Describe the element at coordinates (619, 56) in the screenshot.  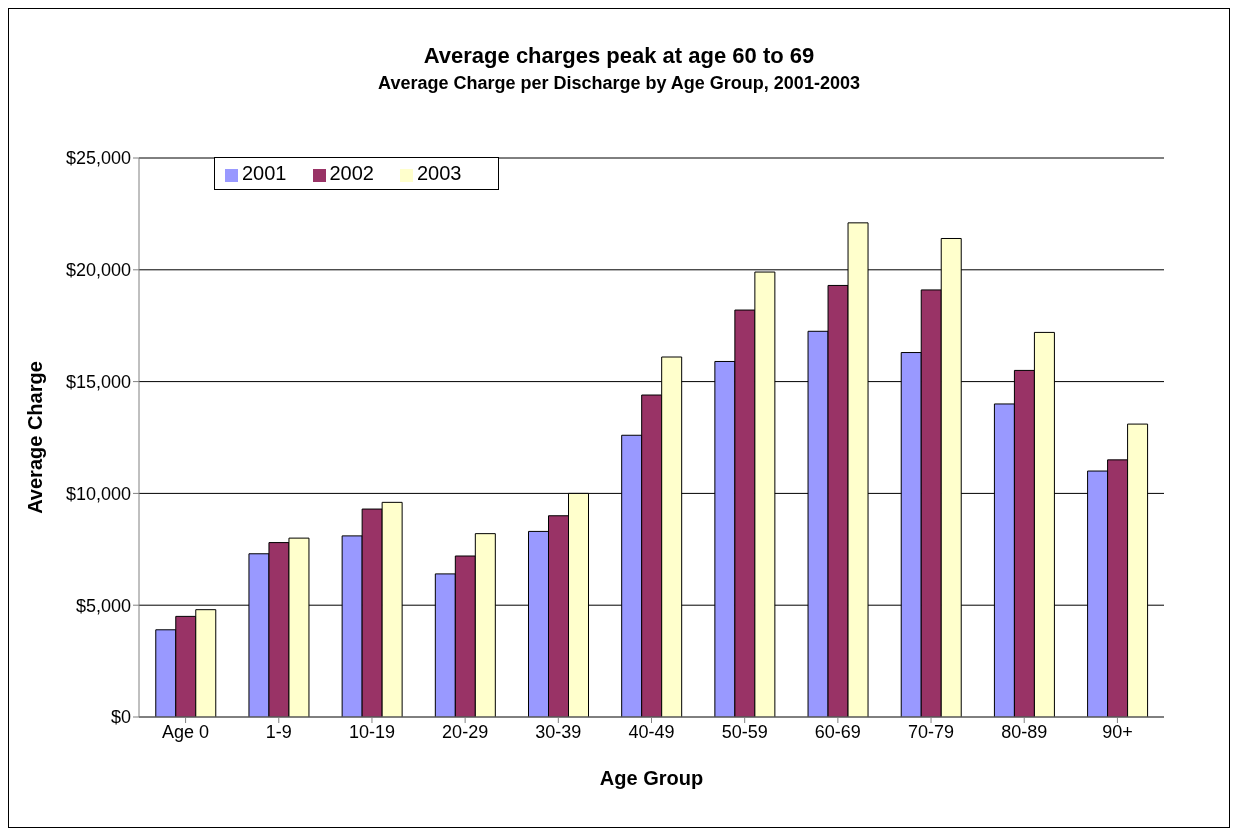
I see `chart-title: Average charges peak at age 60 to 69` at that location.